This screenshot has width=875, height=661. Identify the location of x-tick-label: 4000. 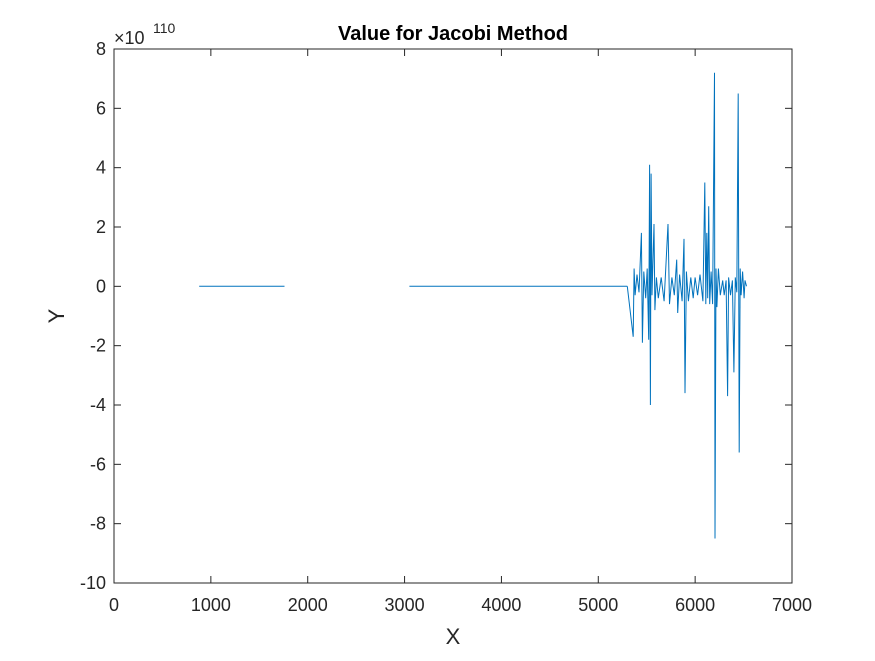
(501, 605).